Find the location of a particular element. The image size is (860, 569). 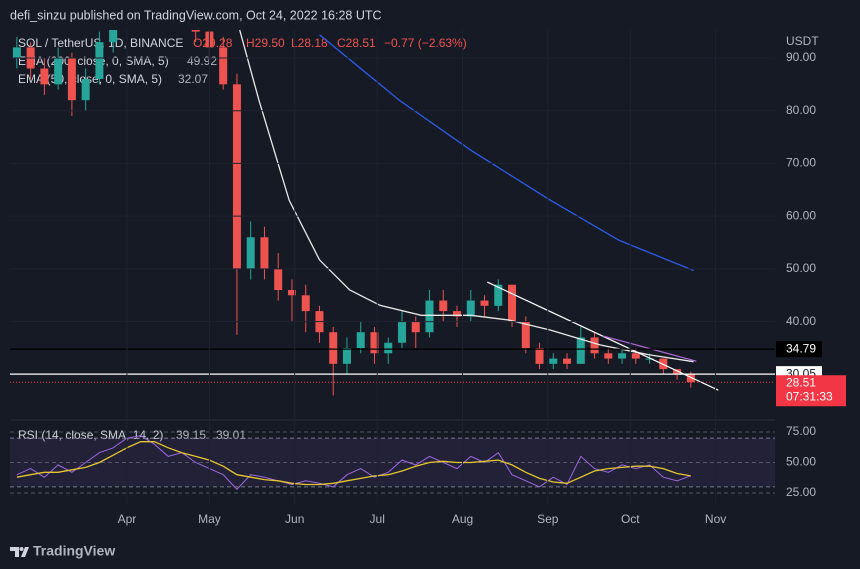

rsi-value: 39.15 is located at coordinates (191, 435).